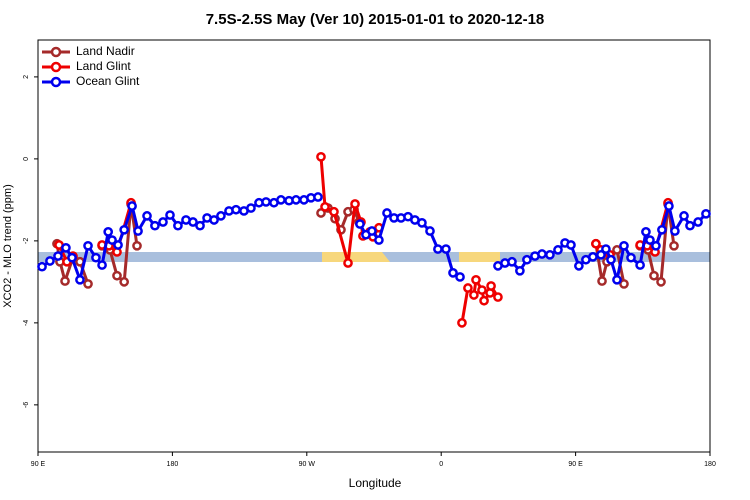 The height and width of the screenshot is (500, 750). Describe the element at coordinates (441, 464) in the screenshot. I see `x-tick-label: 0` at that location.